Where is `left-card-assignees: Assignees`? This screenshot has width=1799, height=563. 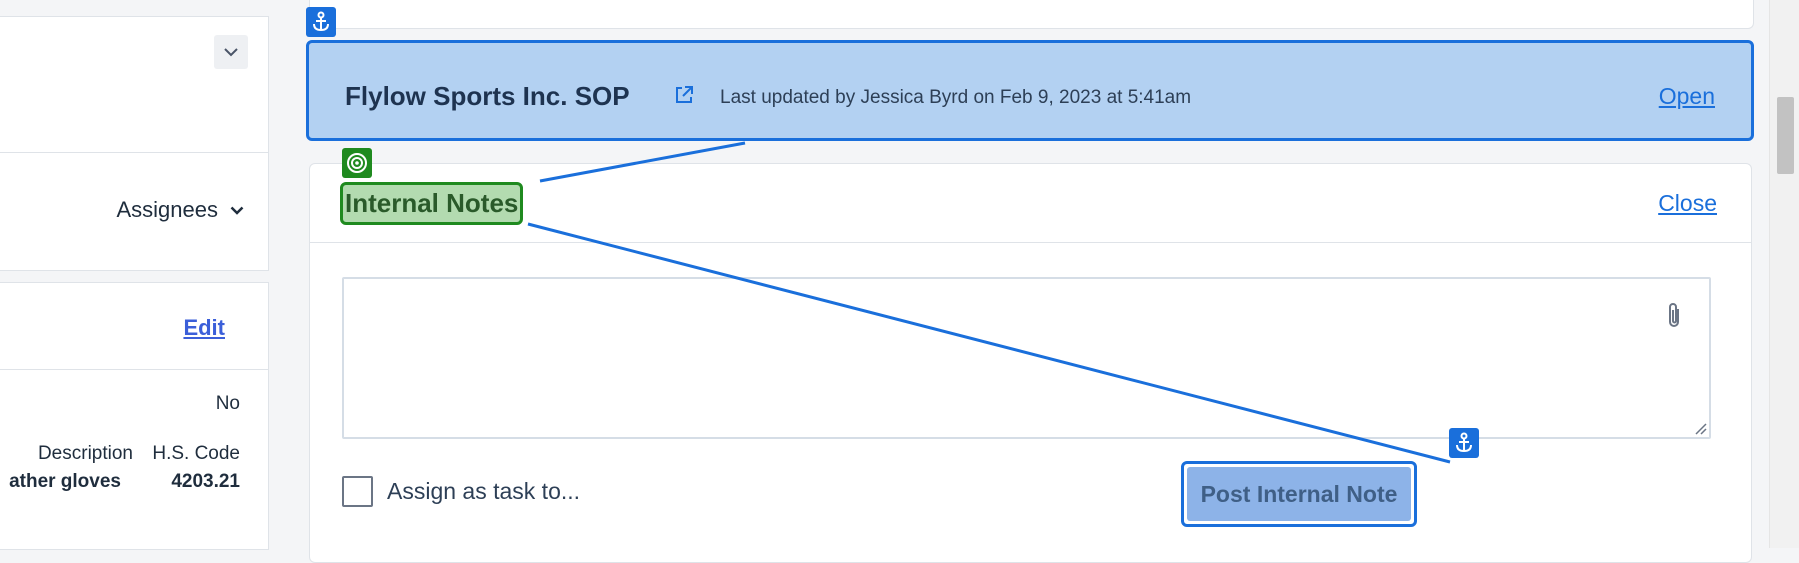
left-card-assignees: Assignees is located at coordinates (134, 211).